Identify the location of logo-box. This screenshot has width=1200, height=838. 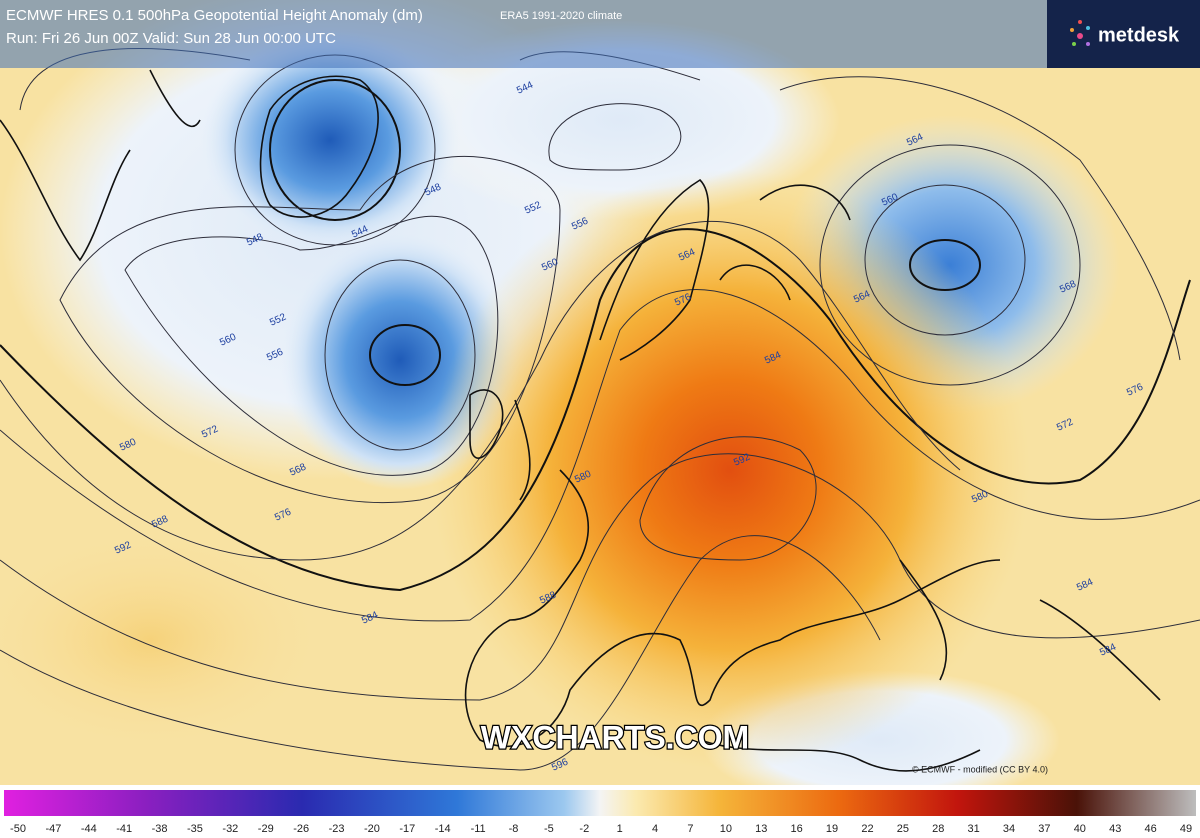
(1123, 34).